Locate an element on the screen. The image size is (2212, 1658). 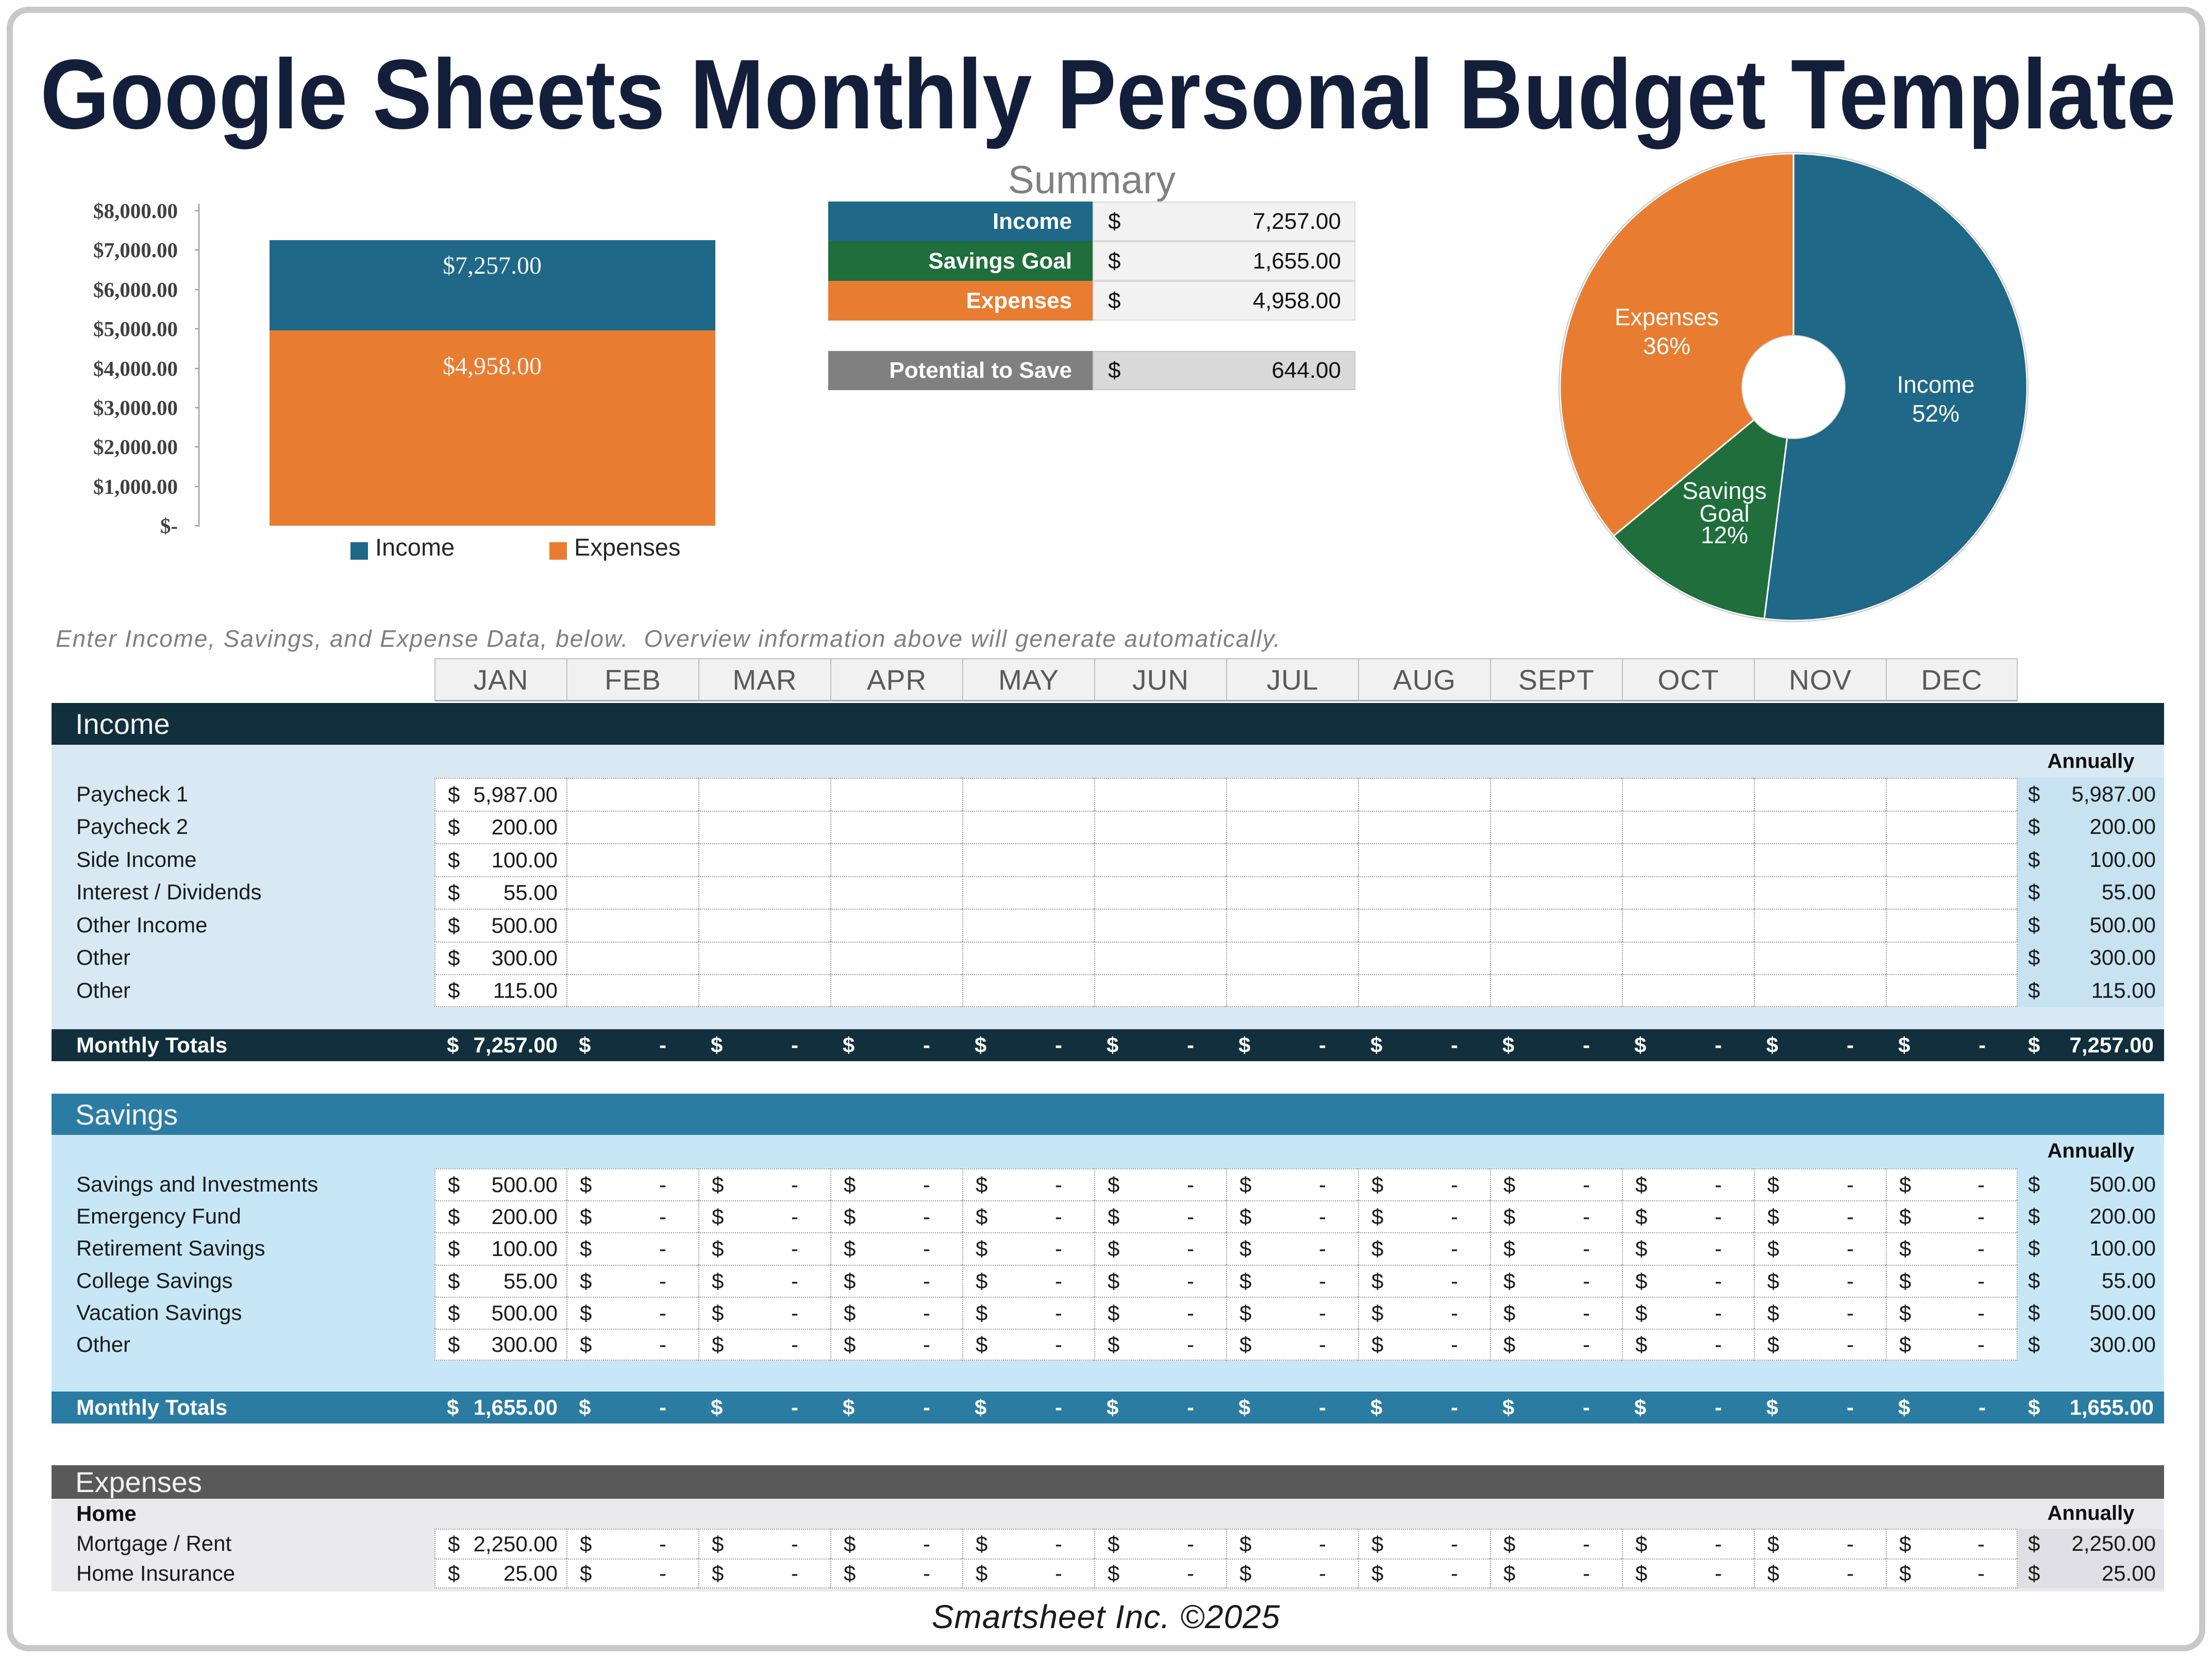
svg-text: $2,000.00 is located at coordinates (135, 447).